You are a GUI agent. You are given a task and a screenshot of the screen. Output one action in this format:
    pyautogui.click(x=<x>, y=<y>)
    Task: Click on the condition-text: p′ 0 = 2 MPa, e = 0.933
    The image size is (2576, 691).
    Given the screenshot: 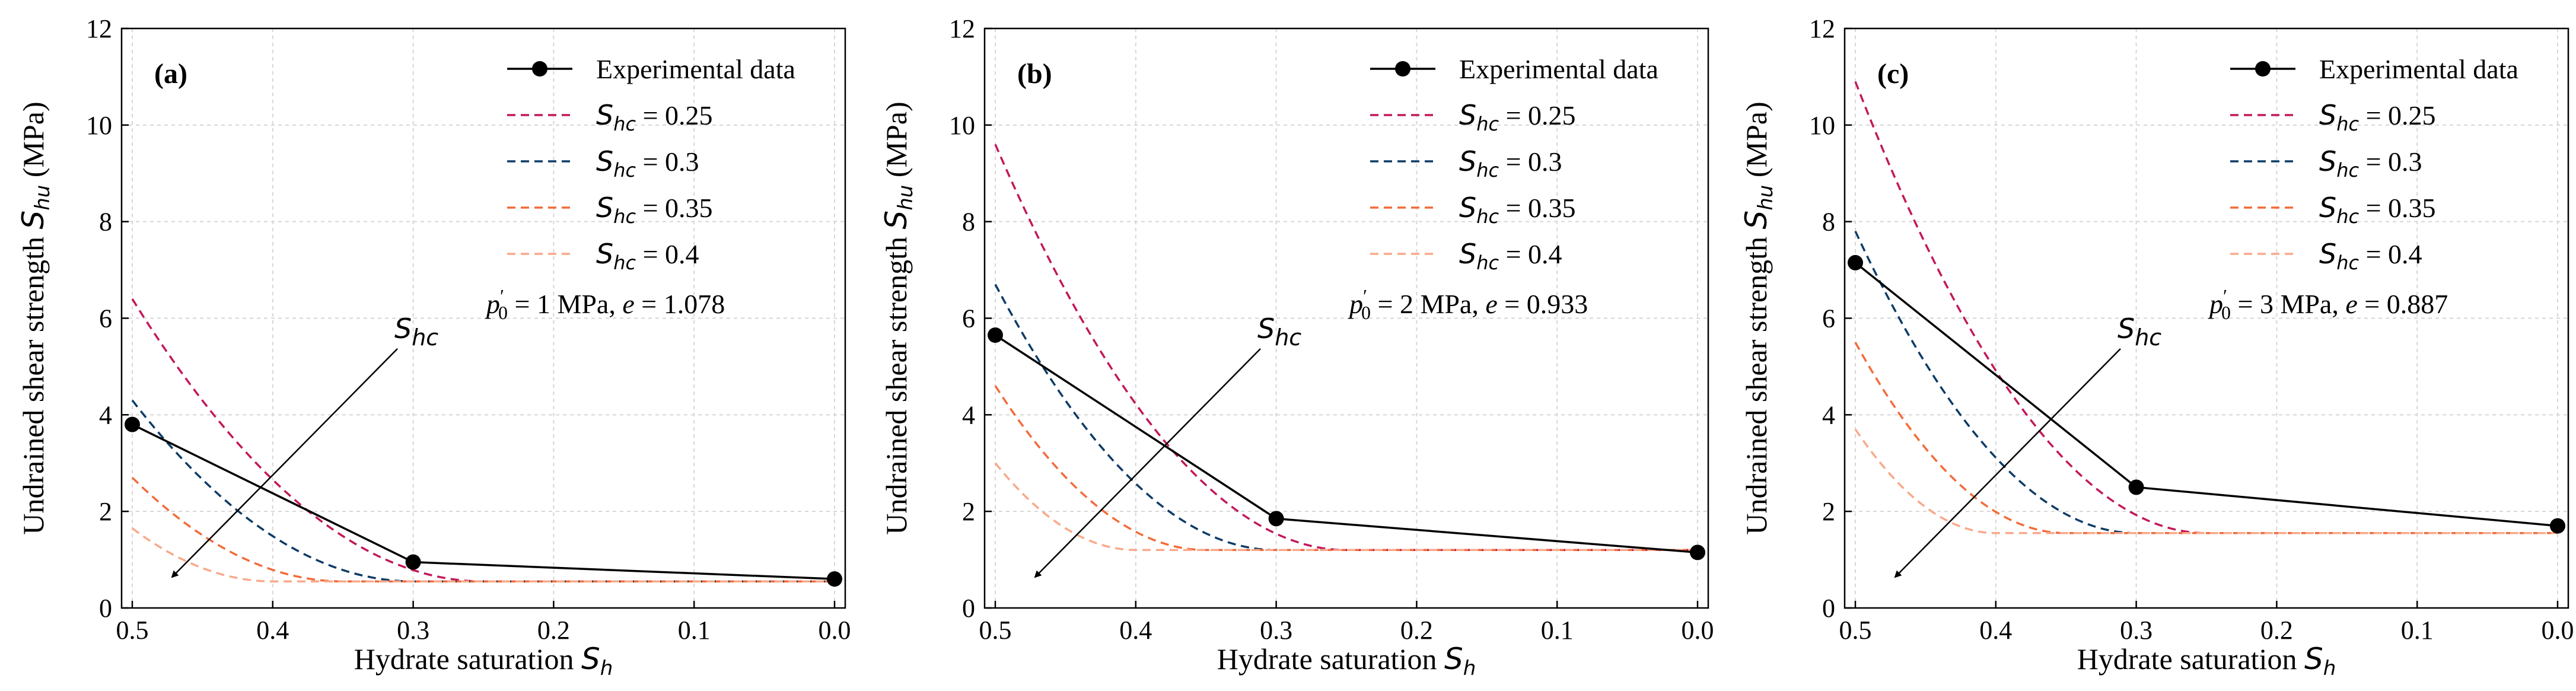 What is the action you would take?
    pyautogui.click(x=1468, y=304)
    